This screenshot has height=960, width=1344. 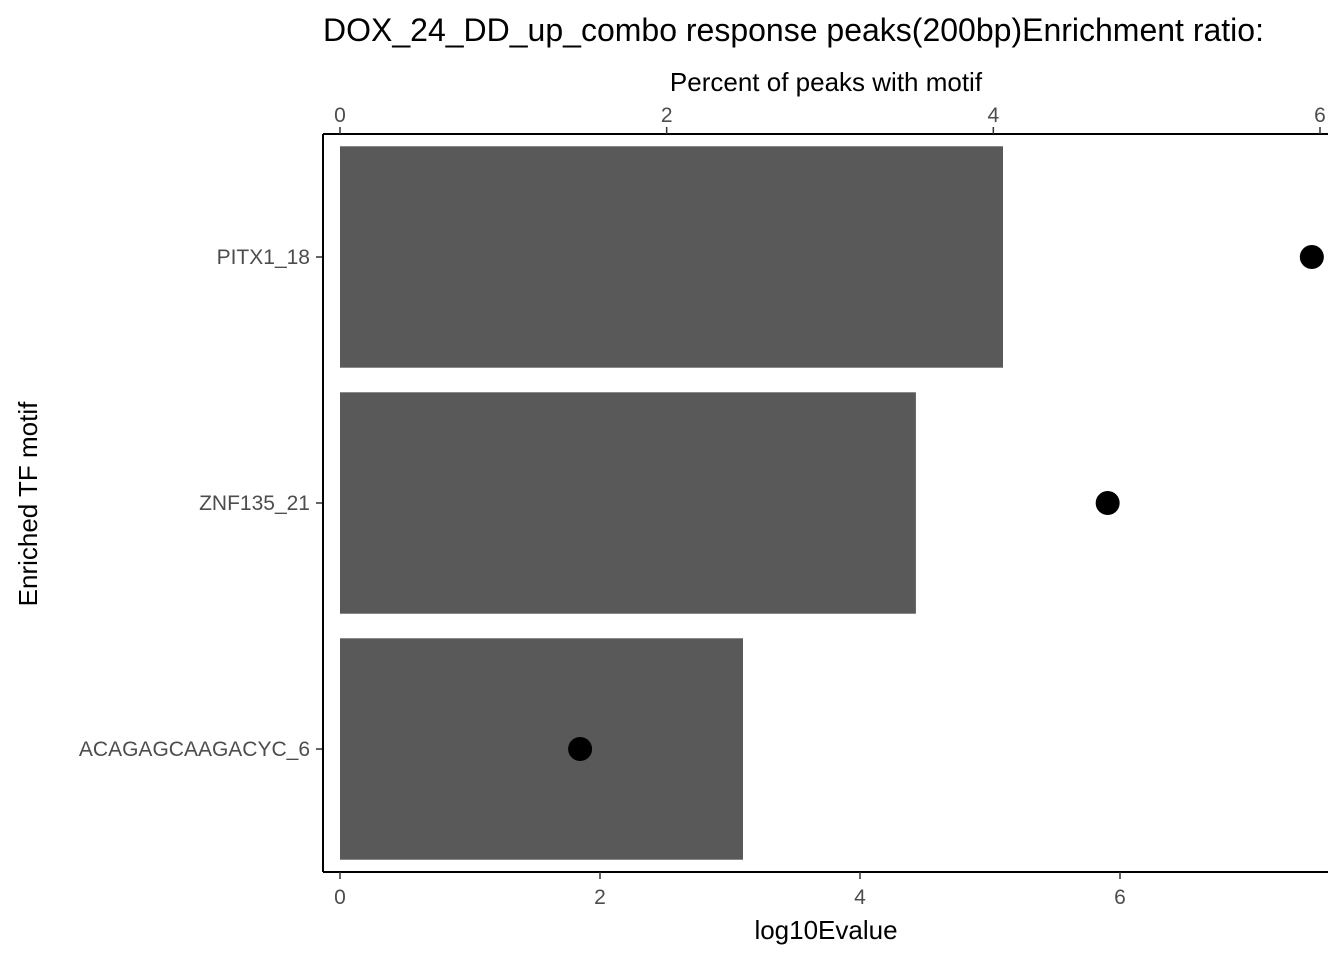 I want to click on top-tick-label-6: 6, so click(x=1320, y=115).